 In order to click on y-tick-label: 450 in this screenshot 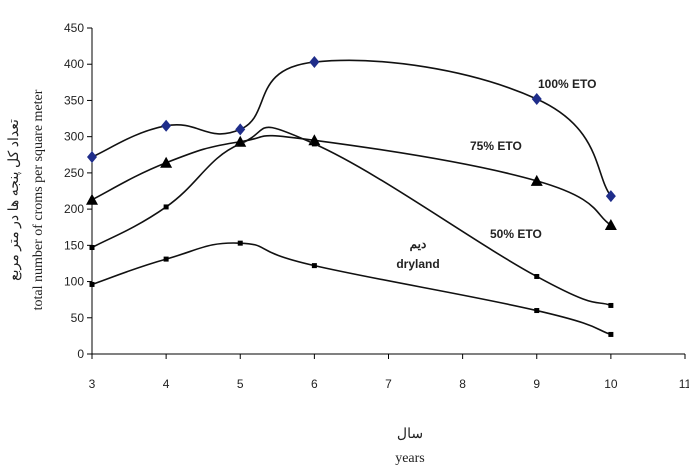, I will do `click(74, 28)`.